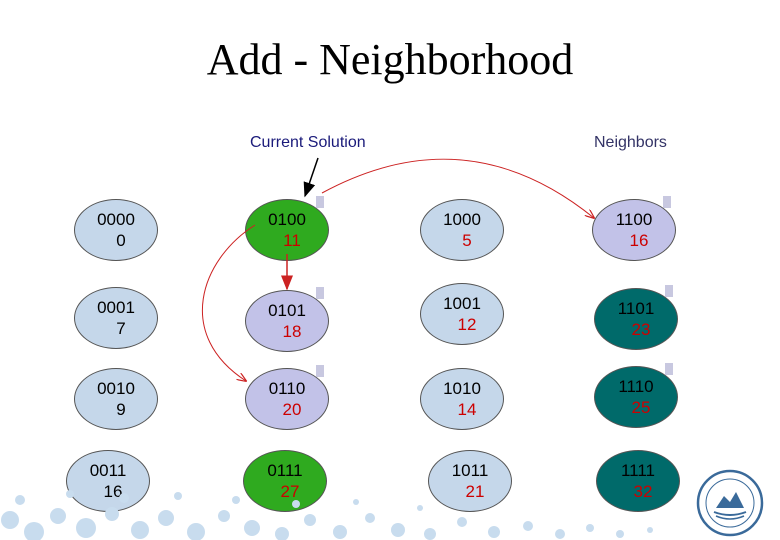  What do you see at coordinates (287, 388) in the screenshot?
I see `node-code: 0110` at bounding box center [287, 388].